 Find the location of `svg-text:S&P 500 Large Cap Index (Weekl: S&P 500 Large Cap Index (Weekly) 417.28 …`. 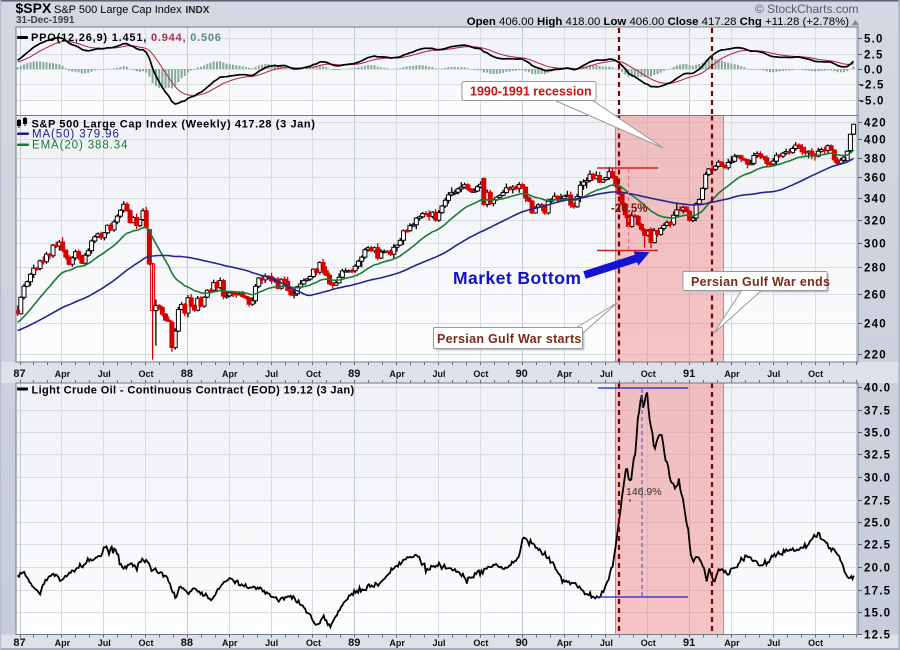

svg-text:S&P 500 Large Cap Index (Weekl: S&P 500 Large Cap Index (Weekly) 417.28 … is located at coordinates (174, 125).